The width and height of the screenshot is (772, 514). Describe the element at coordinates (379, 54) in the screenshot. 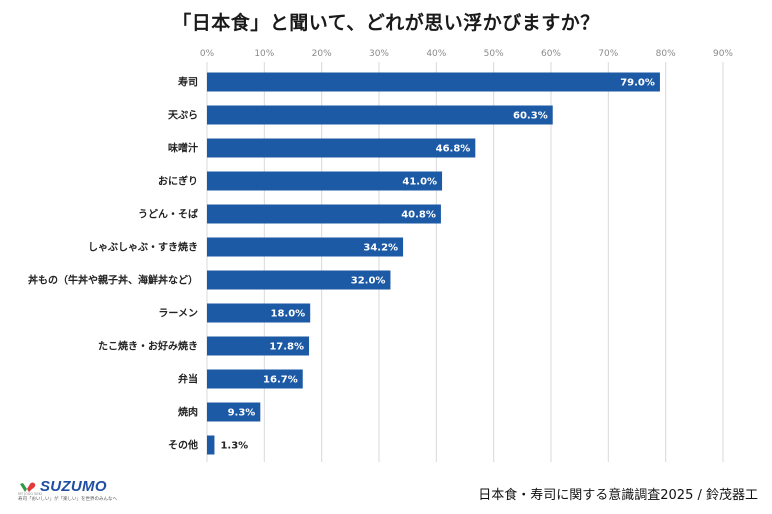

I see `x-tick-label: 30%` at that location.